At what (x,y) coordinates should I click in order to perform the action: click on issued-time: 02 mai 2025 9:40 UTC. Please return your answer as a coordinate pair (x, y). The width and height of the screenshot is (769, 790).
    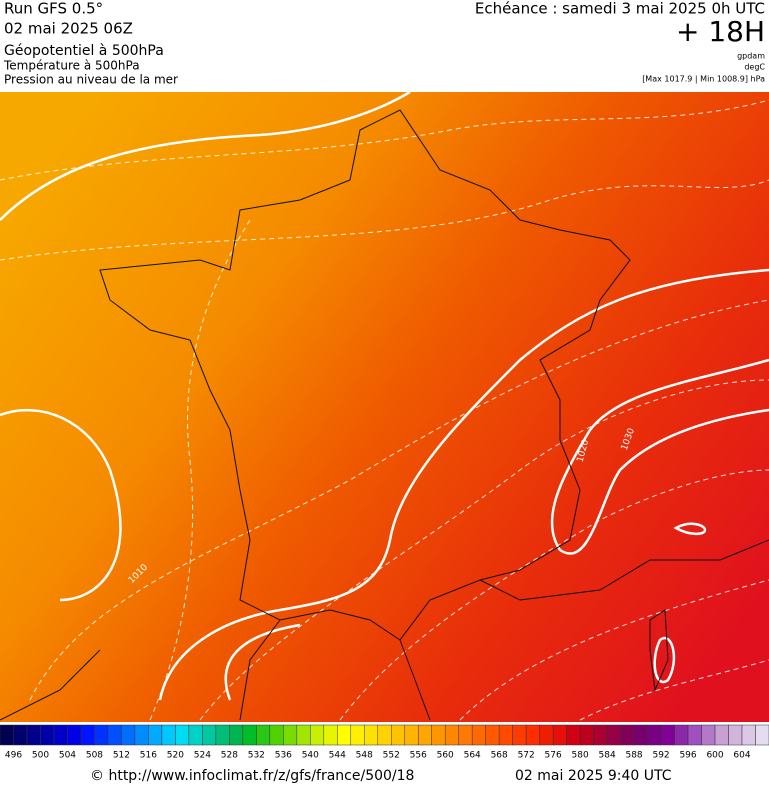
    Looking at the image, I should click on (593, 776).